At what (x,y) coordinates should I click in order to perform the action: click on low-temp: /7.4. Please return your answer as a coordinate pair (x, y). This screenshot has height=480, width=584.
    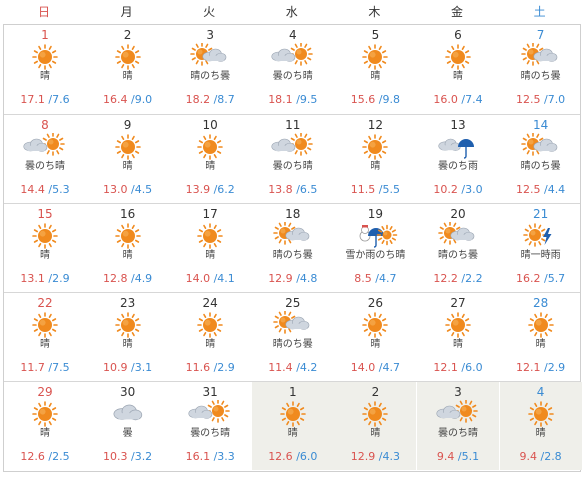
    Looking at the image, I should click on (472, 99).